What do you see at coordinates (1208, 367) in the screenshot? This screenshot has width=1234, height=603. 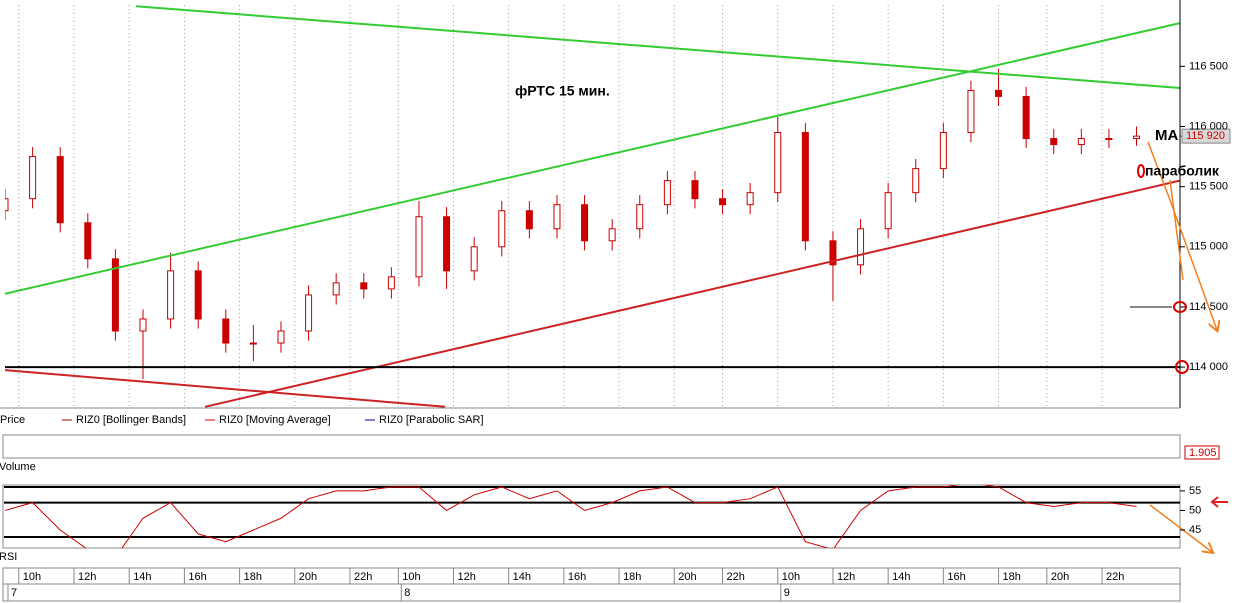 I see `y-tick-label: 114 000` at bounding box center [1208, 367].